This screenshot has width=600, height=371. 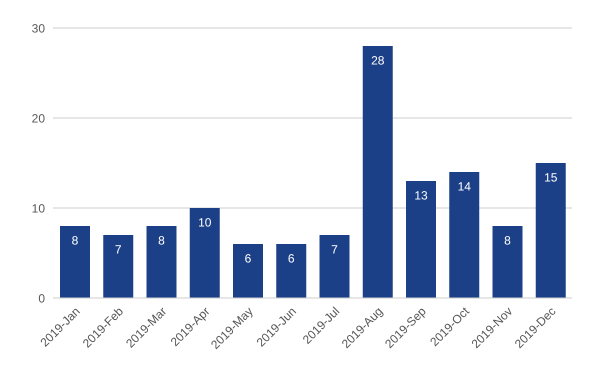 I want to click on data-label: 13, so click(x=421, y=195).